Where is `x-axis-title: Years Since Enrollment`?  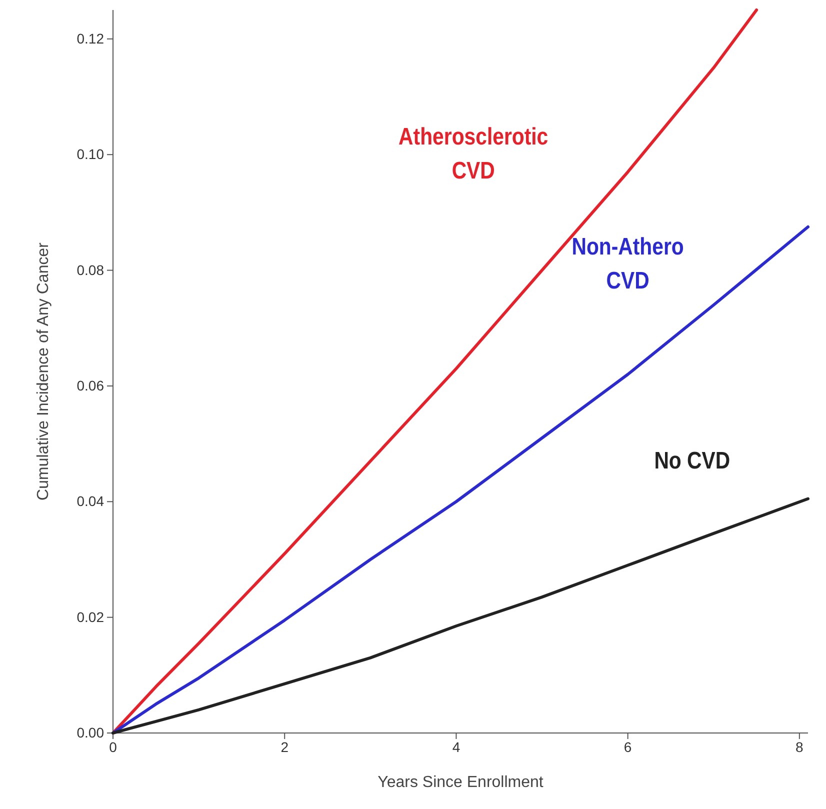 x-axis-title: Years Since Enrollment is located at coordinates (461, 782).